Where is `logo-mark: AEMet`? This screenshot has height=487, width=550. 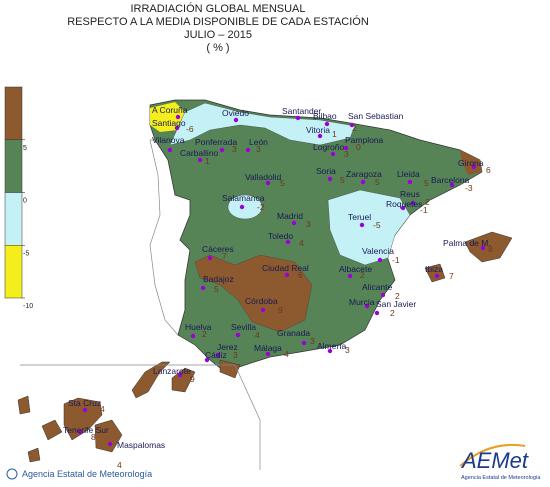 logo-mark: AEMet is located at coordinates (494, 460).